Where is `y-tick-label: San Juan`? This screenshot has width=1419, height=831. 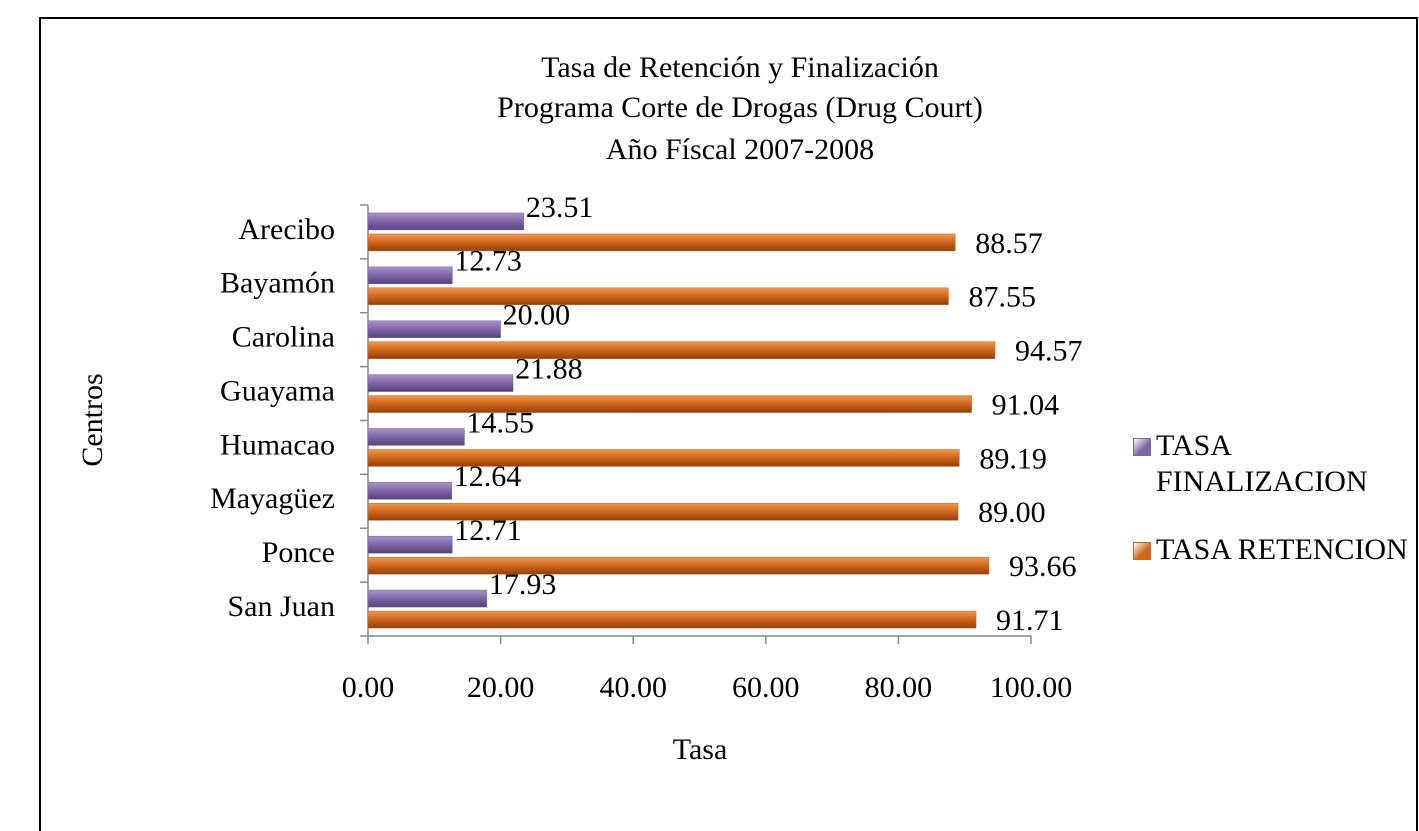
y-tick-label: San Juan is located at coordinates (282, 606).